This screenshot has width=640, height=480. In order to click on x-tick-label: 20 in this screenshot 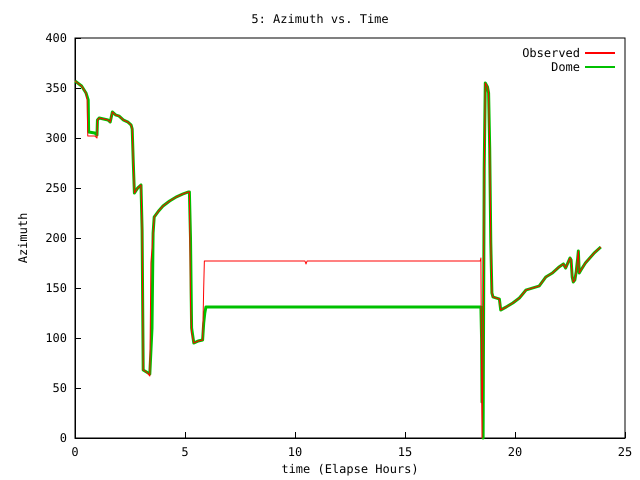, I will do `click(515, 452)`.